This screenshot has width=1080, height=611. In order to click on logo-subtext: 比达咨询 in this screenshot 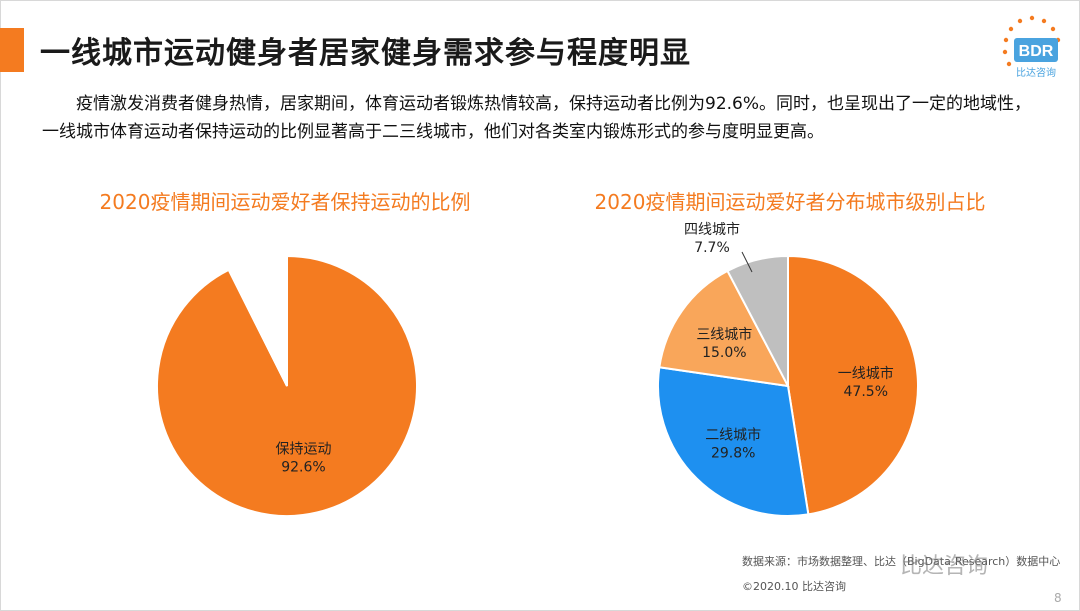, I will do `click(1036, 72)`.